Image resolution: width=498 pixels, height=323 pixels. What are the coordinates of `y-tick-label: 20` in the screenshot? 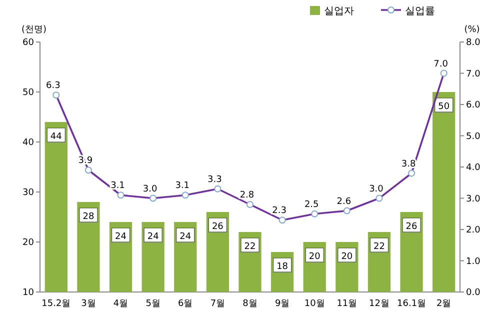 It's located at (28, 243).